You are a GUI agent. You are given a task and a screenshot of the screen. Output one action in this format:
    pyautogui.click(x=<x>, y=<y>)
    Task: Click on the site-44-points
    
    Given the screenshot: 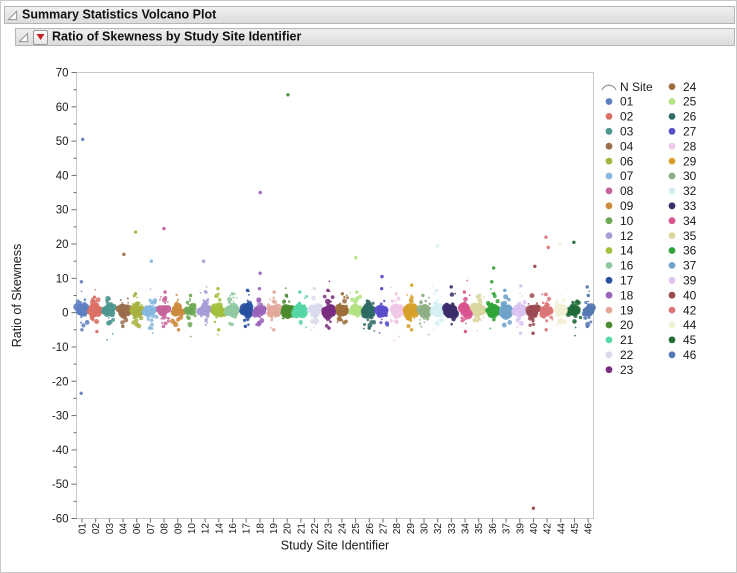 What is the action you would take?
    pyautogui.click(x=562, y=284)
    